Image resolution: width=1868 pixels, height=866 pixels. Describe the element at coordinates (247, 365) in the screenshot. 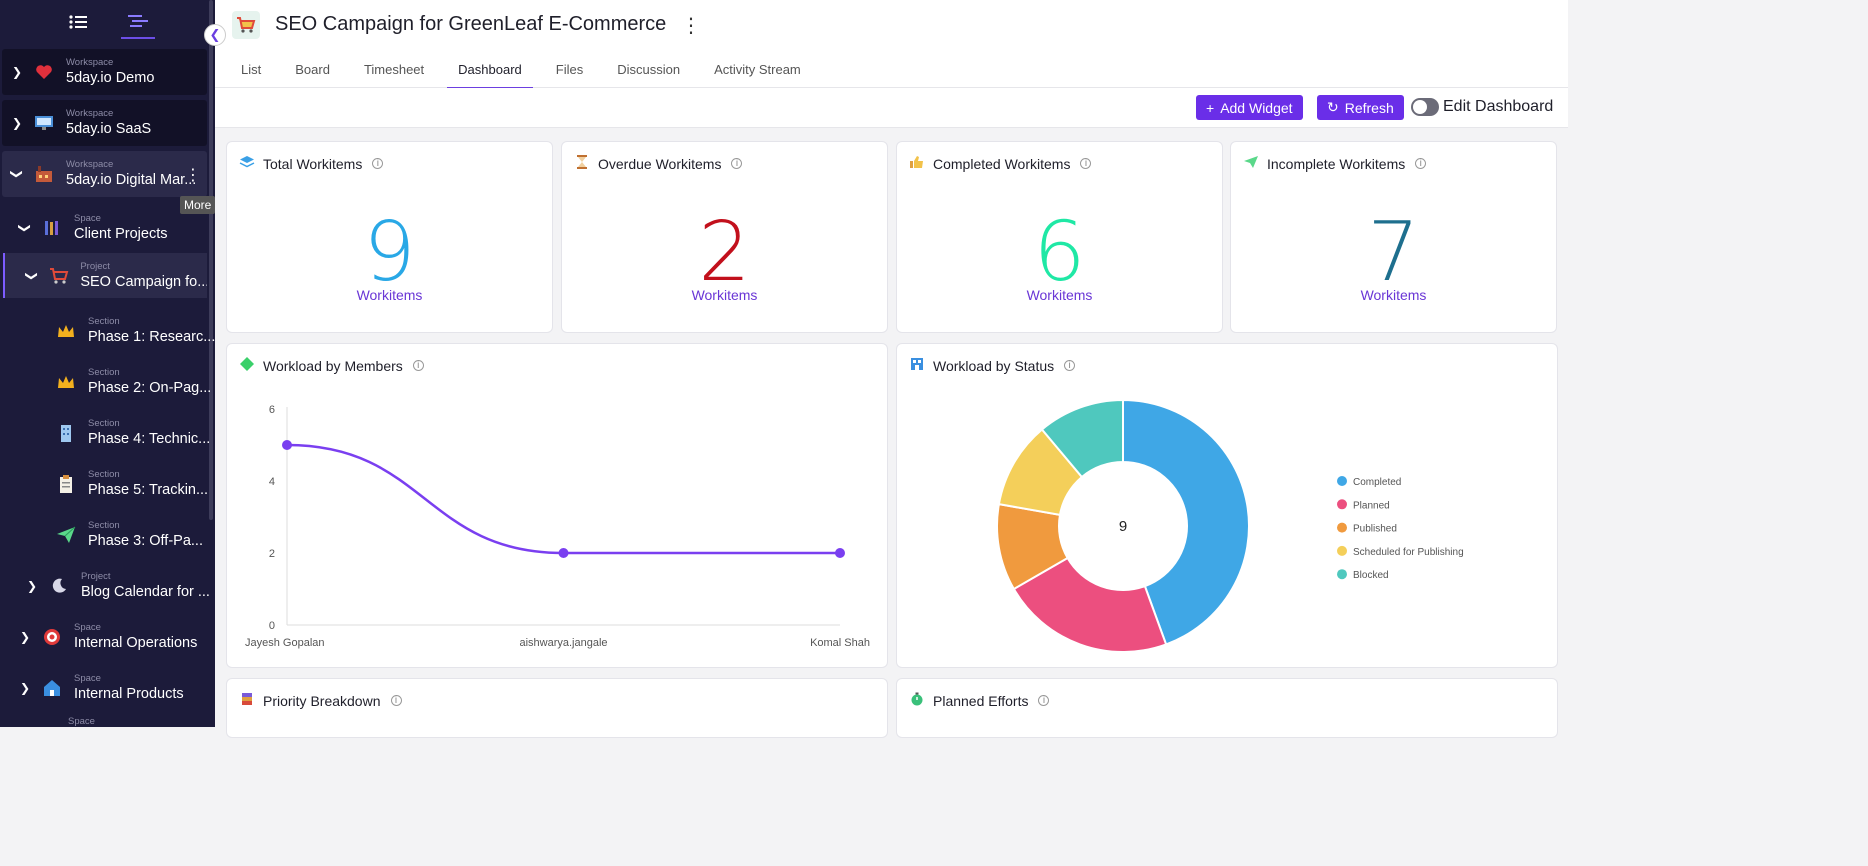

I see `diamond-icon` at that location.